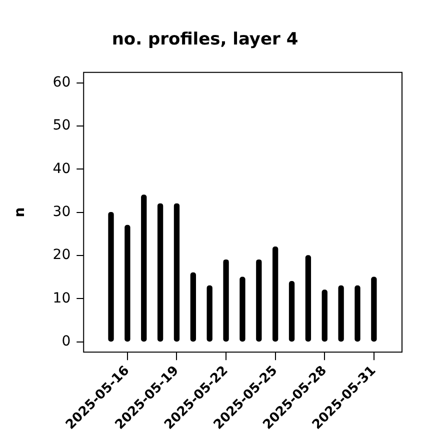 The image size is (440, 440). Describe the element at coordinates (61, 212) in the screenshot. I see `y-tick-label: 30` at that location.